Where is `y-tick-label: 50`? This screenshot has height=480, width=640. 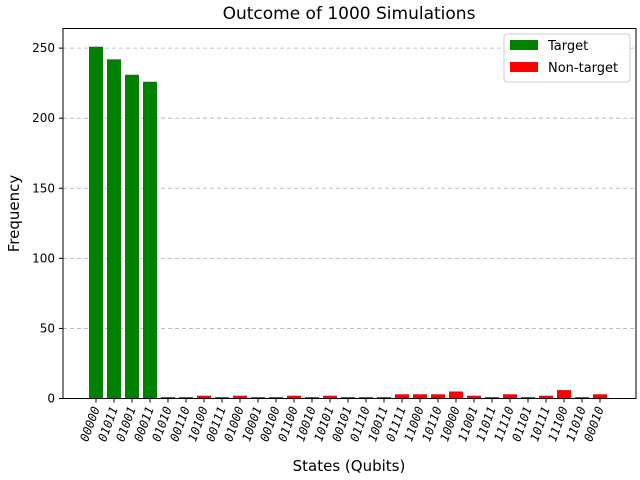
y-tick-label: 50 is located at coordinates (47, 328).